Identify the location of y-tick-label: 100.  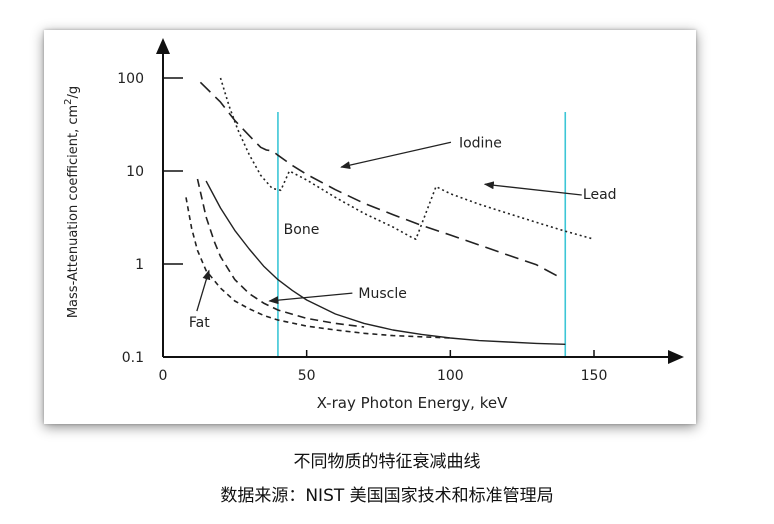
(130, 79).